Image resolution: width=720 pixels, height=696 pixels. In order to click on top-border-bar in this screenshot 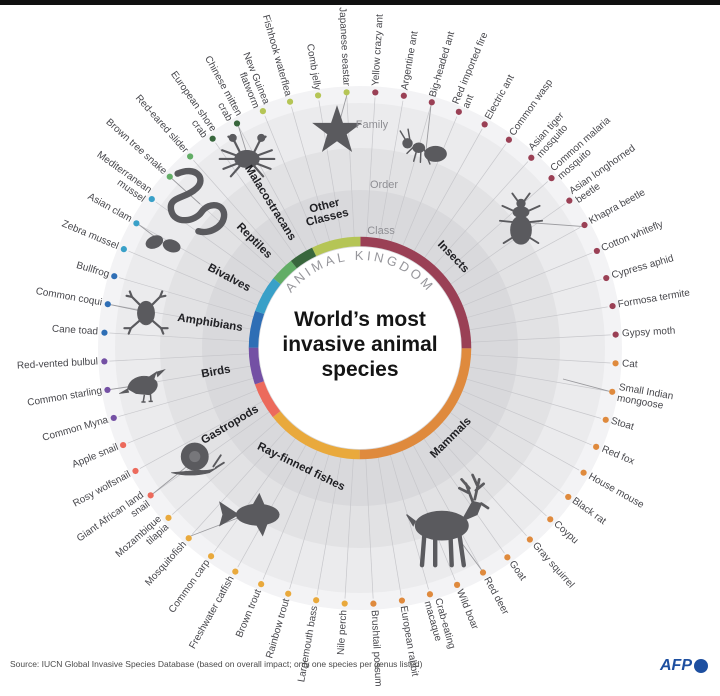, I will do `click(360, 2)`.